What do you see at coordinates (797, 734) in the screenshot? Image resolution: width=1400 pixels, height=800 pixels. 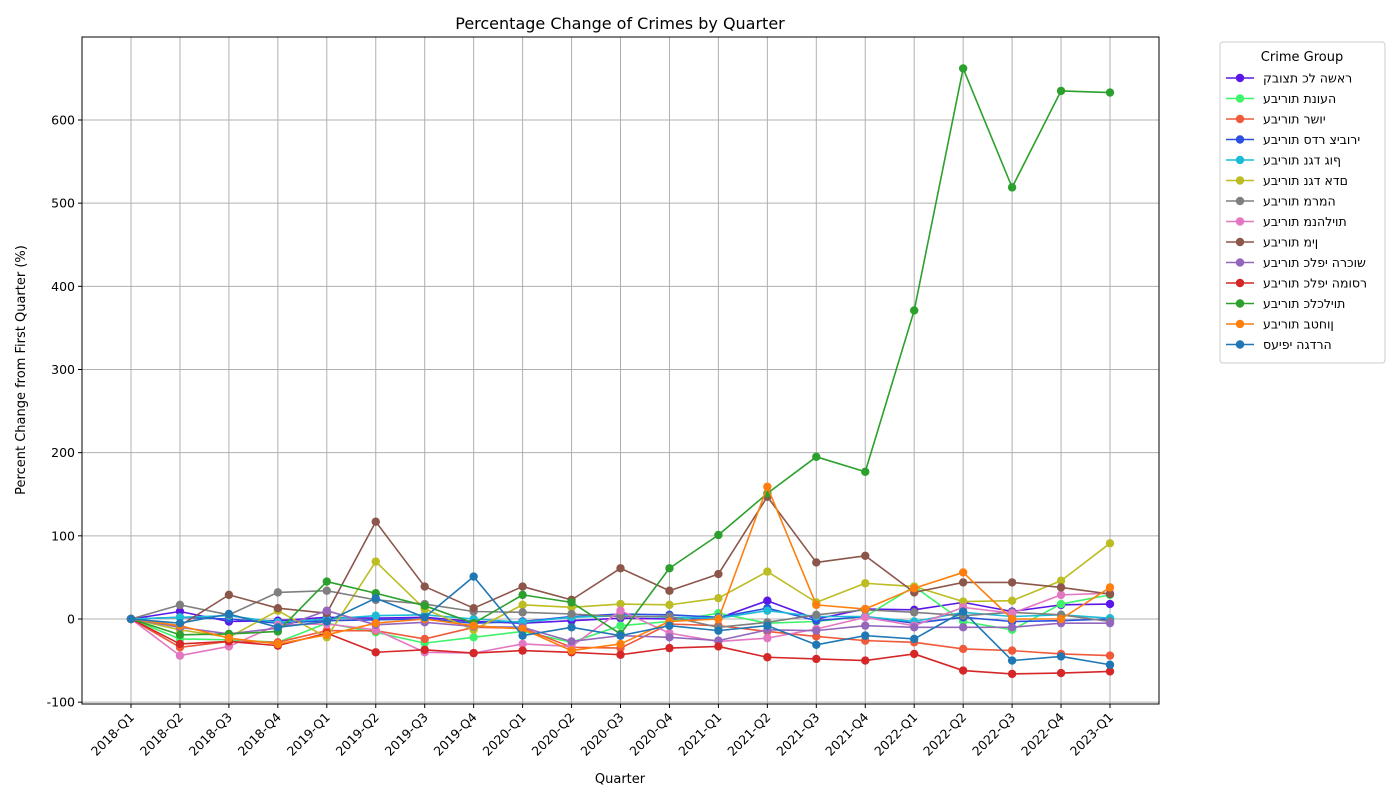 I see `x-tick-label: 2021-Q3` at bounding box center [797, 734].